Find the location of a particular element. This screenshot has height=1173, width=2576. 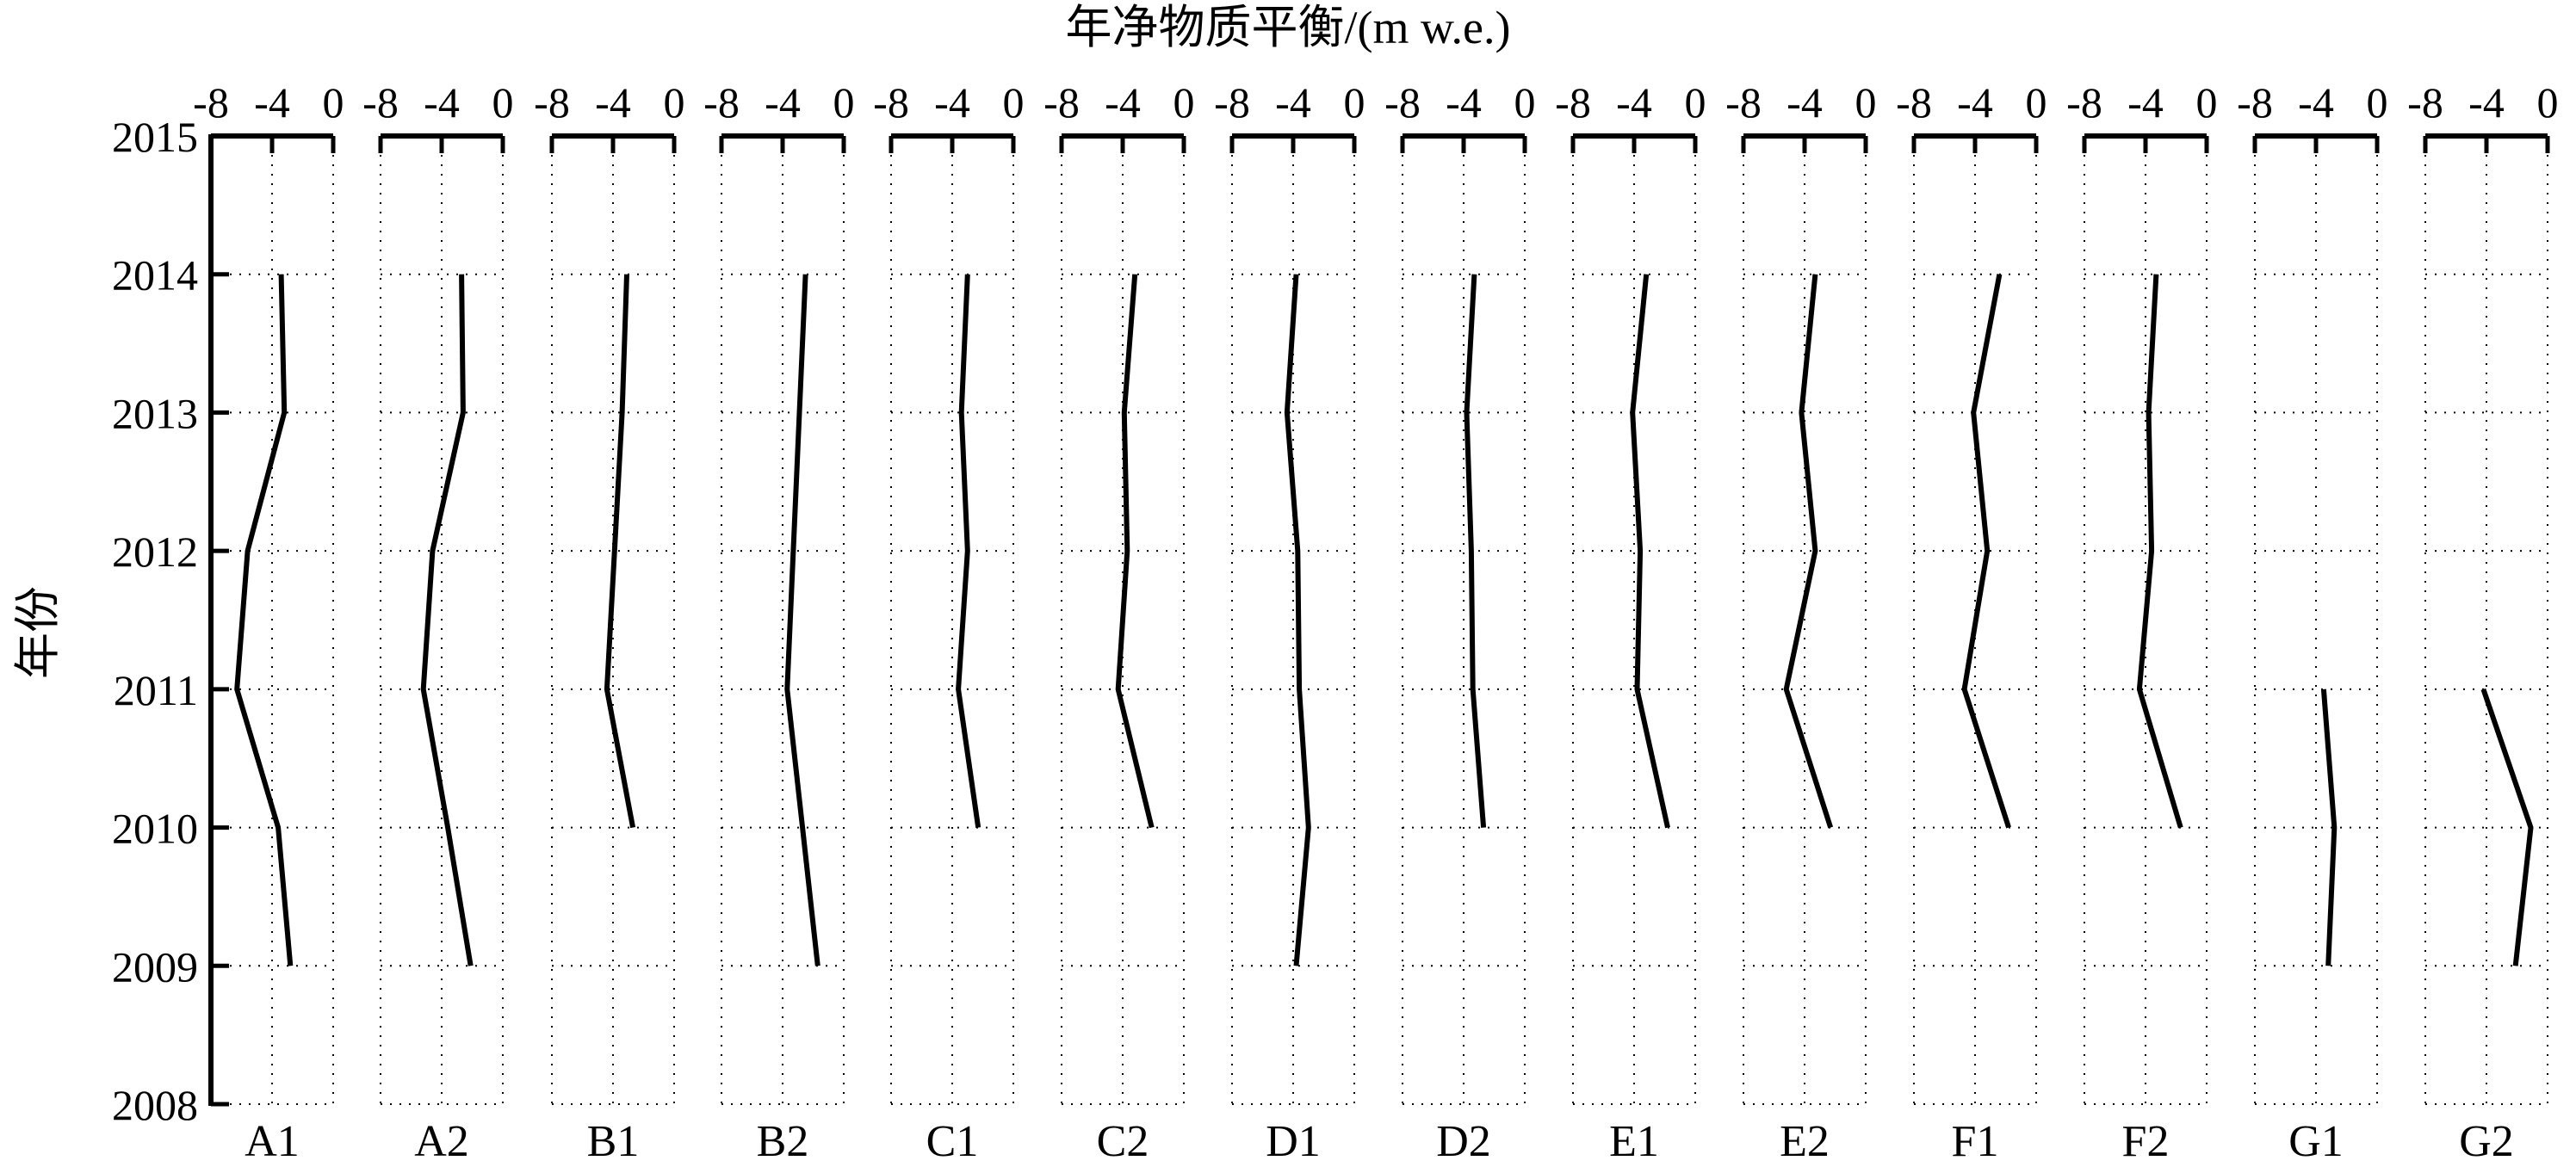

series-line-b1 is located at coordinates (620, 551).